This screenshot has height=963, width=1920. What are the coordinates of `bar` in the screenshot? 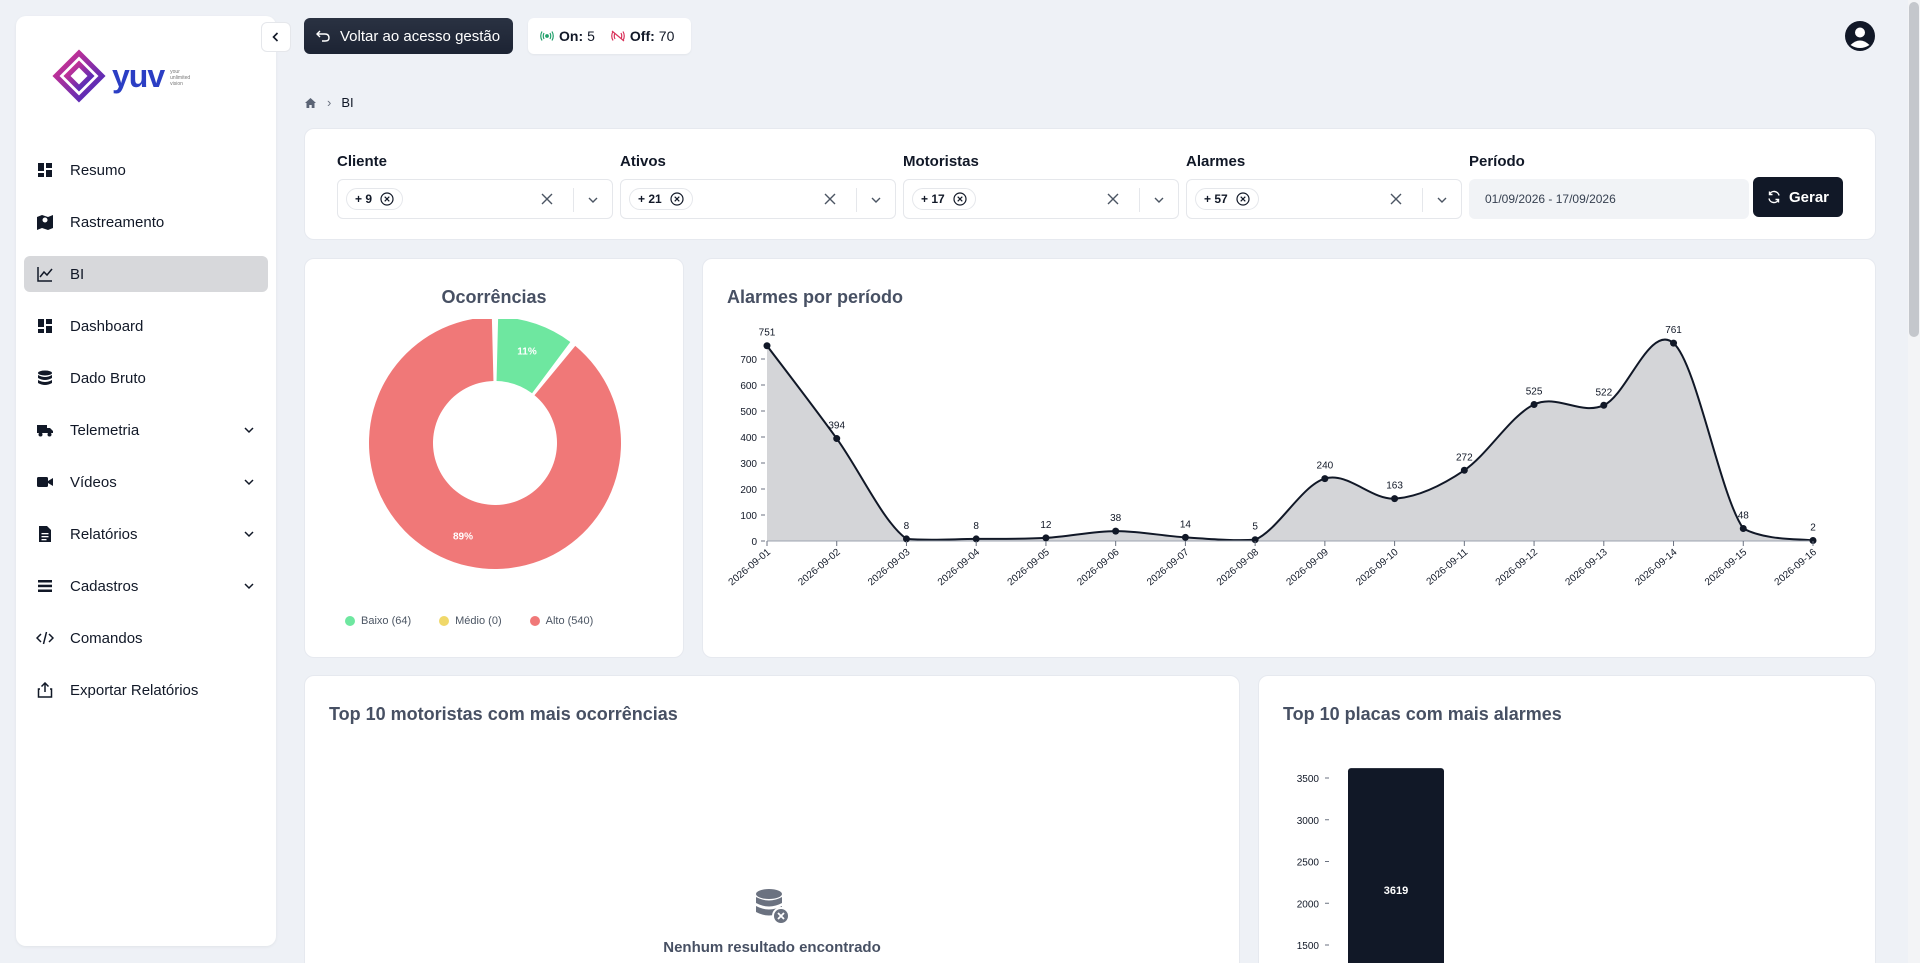 It's located at (1396, 865).